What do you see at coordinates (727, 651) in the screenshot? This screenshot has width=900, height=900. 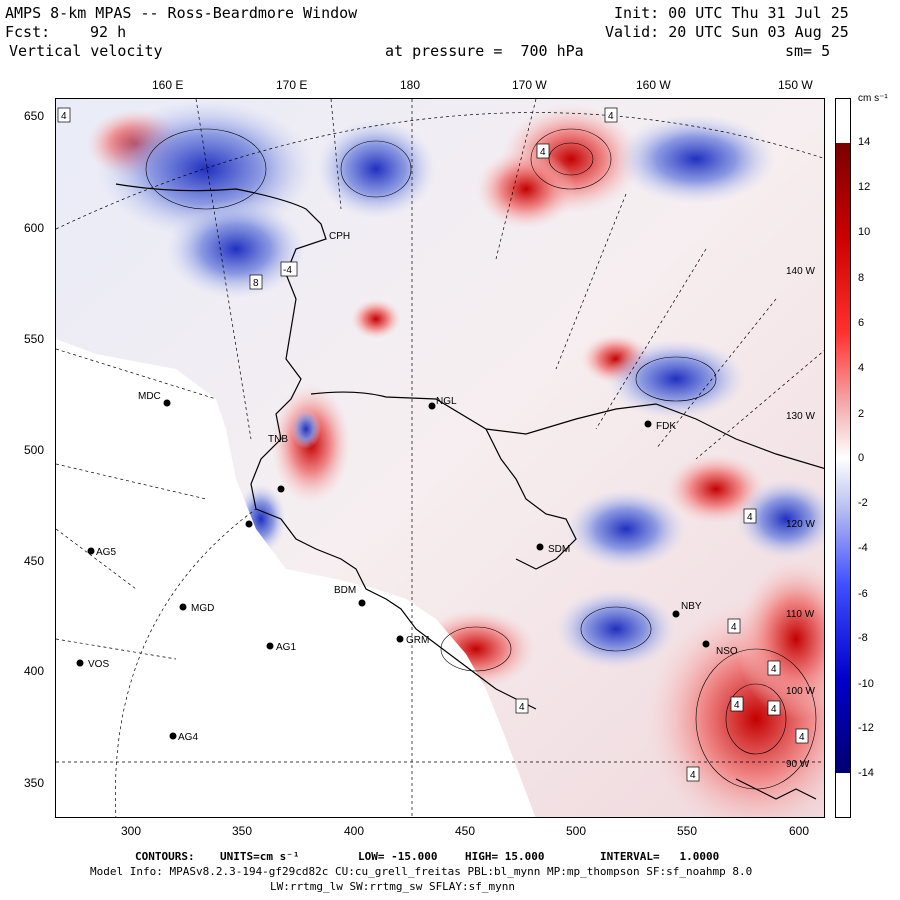 I see `station-label: NSO` at bounding box center [727, 651].